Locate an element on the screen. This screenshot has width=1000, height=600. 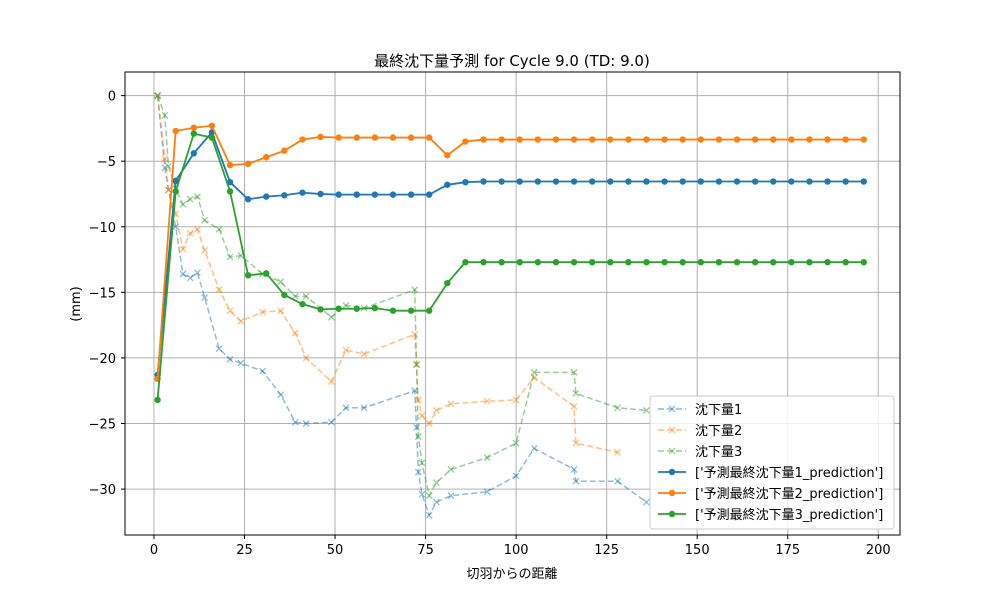
legend-label: 沈下量3 is located at coordinates (718, 452).